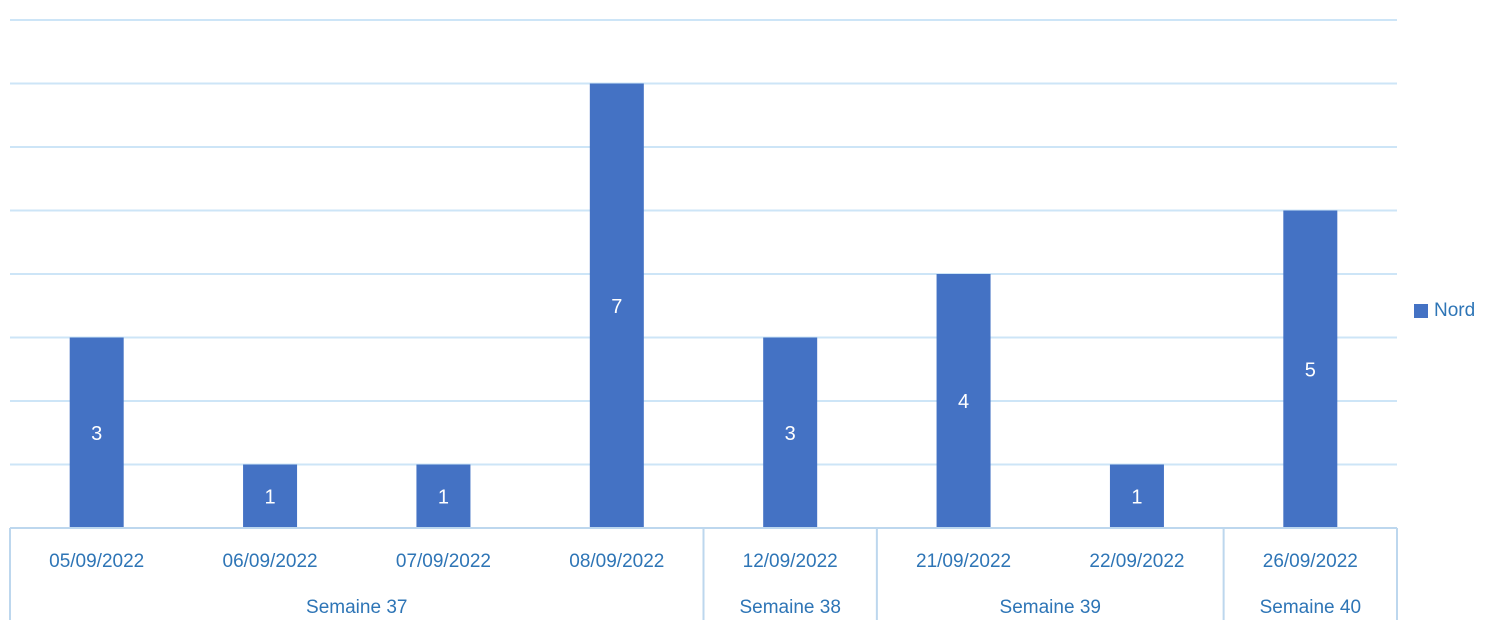 The height and width of the screenshot is (620, 1509). What do you see at coordinates (1421, 311) in the screenshot?
I see `legend-swatch` at bounding box center [1421, 311].